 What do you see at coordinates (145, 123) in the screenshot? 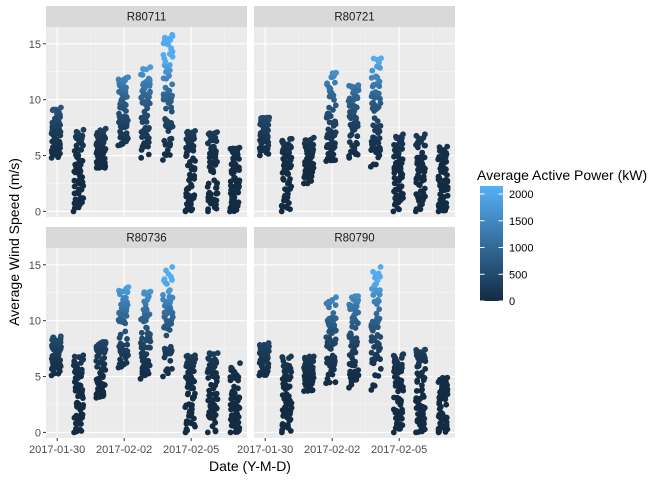
I see `data-points` at bounding box center [145, 123].